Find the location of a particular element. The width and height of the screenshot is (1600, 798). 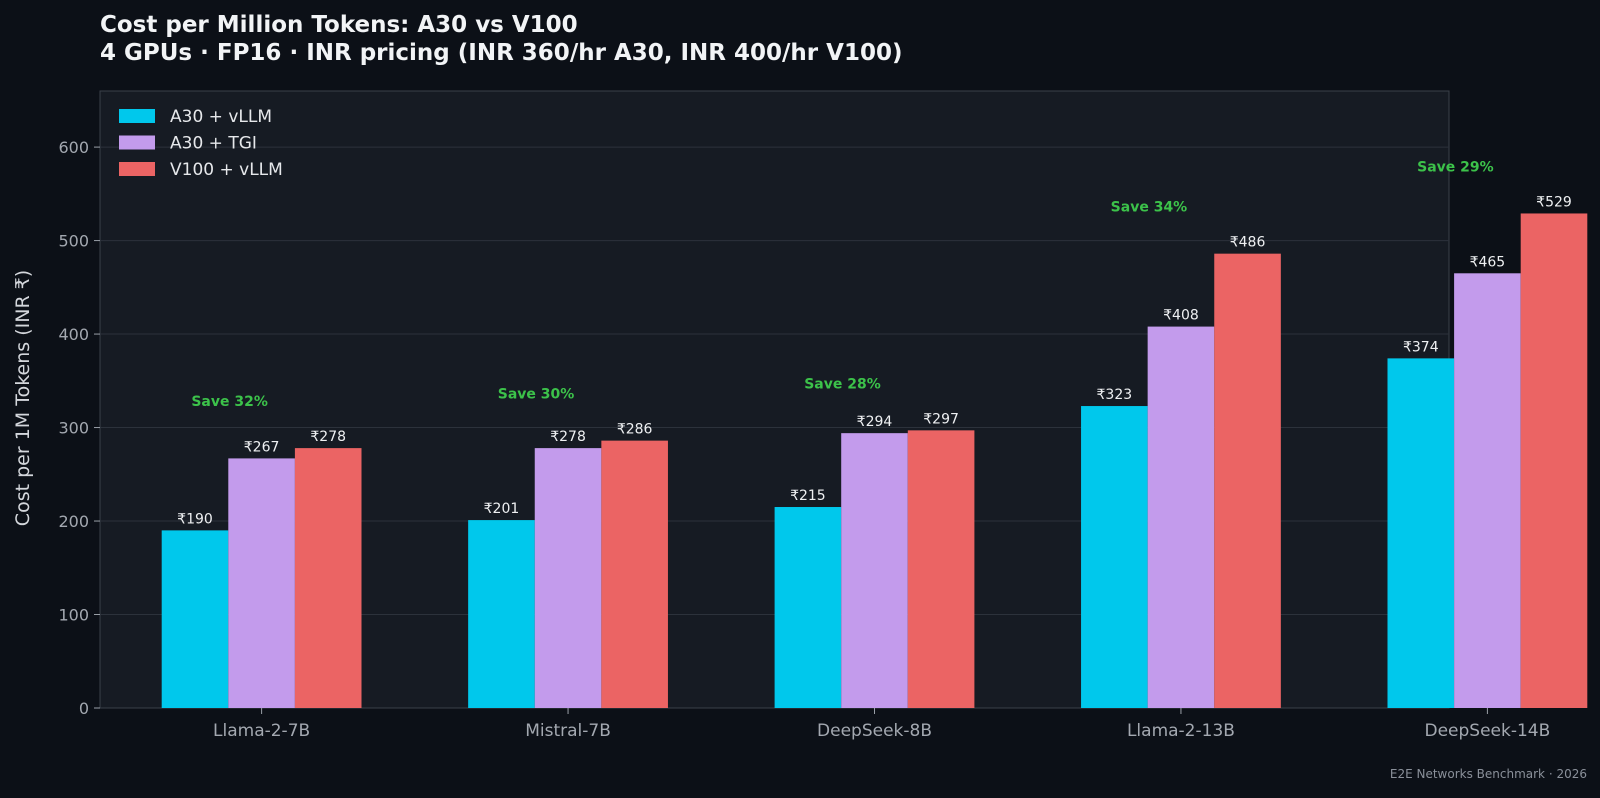

bar-value-label: ₹529 is located at coordinates (1554, 202).